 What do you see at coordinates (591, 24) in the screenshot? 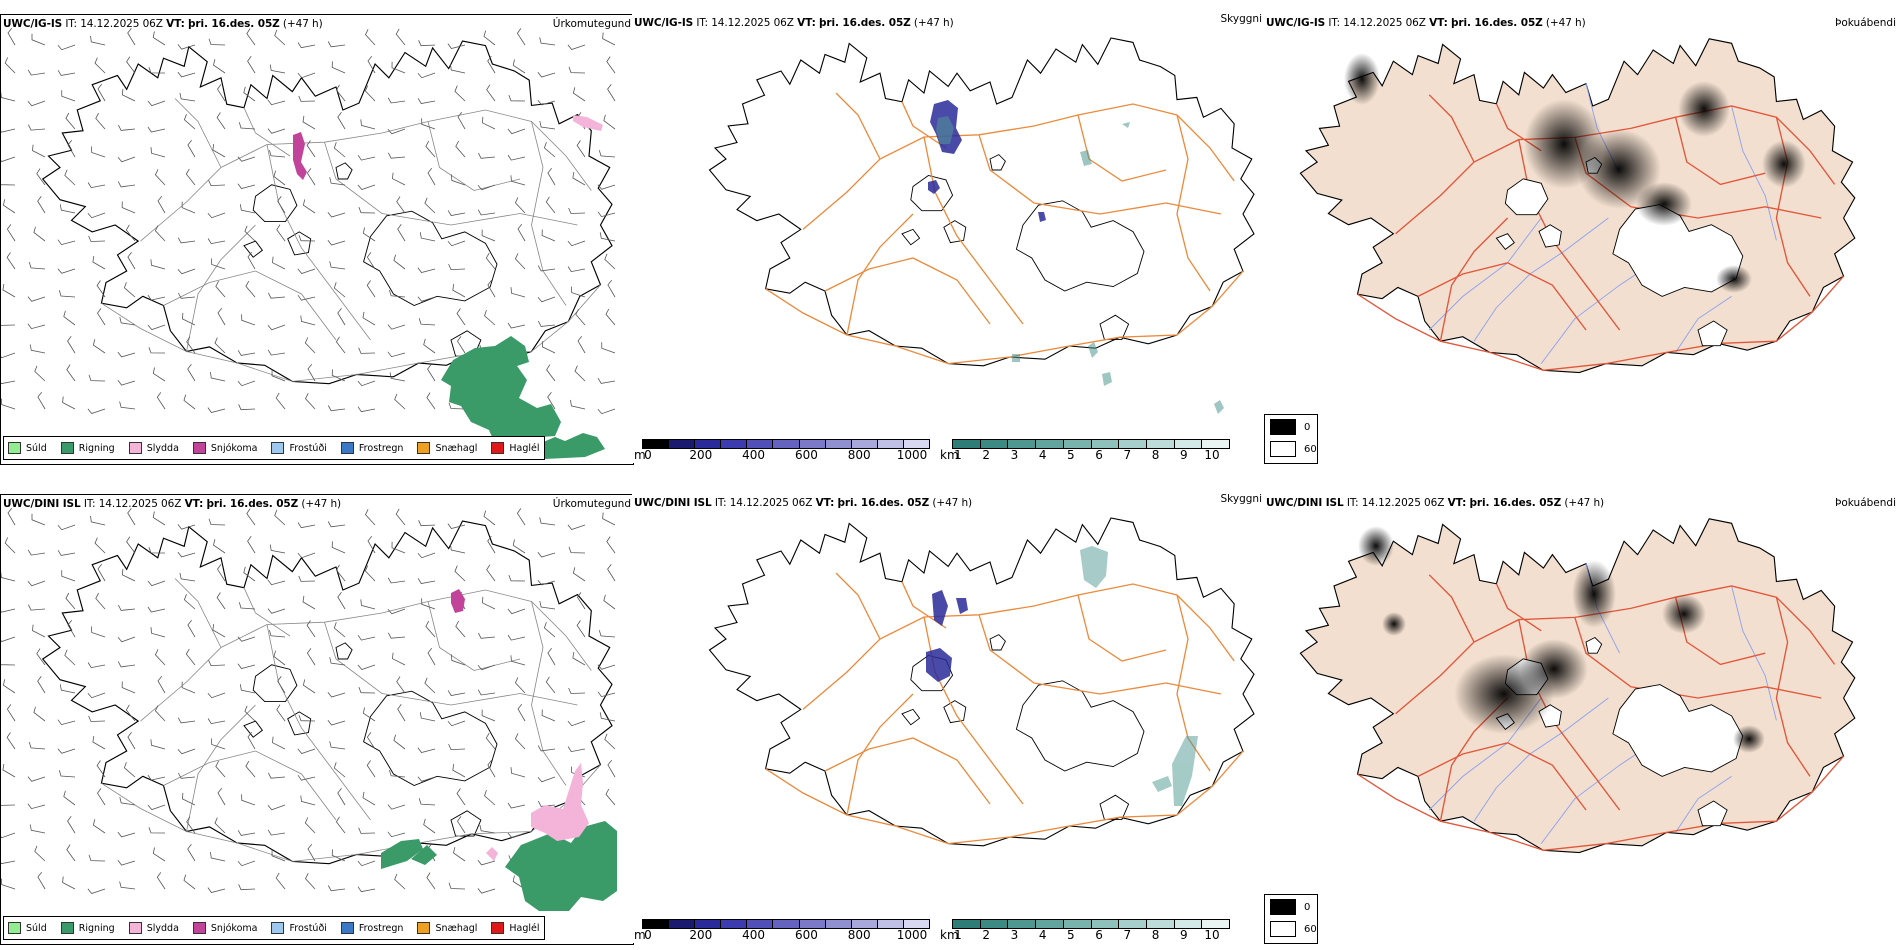
I see `panel-variable-tag: Úrkomutegund` at bounding box center [591, 24].